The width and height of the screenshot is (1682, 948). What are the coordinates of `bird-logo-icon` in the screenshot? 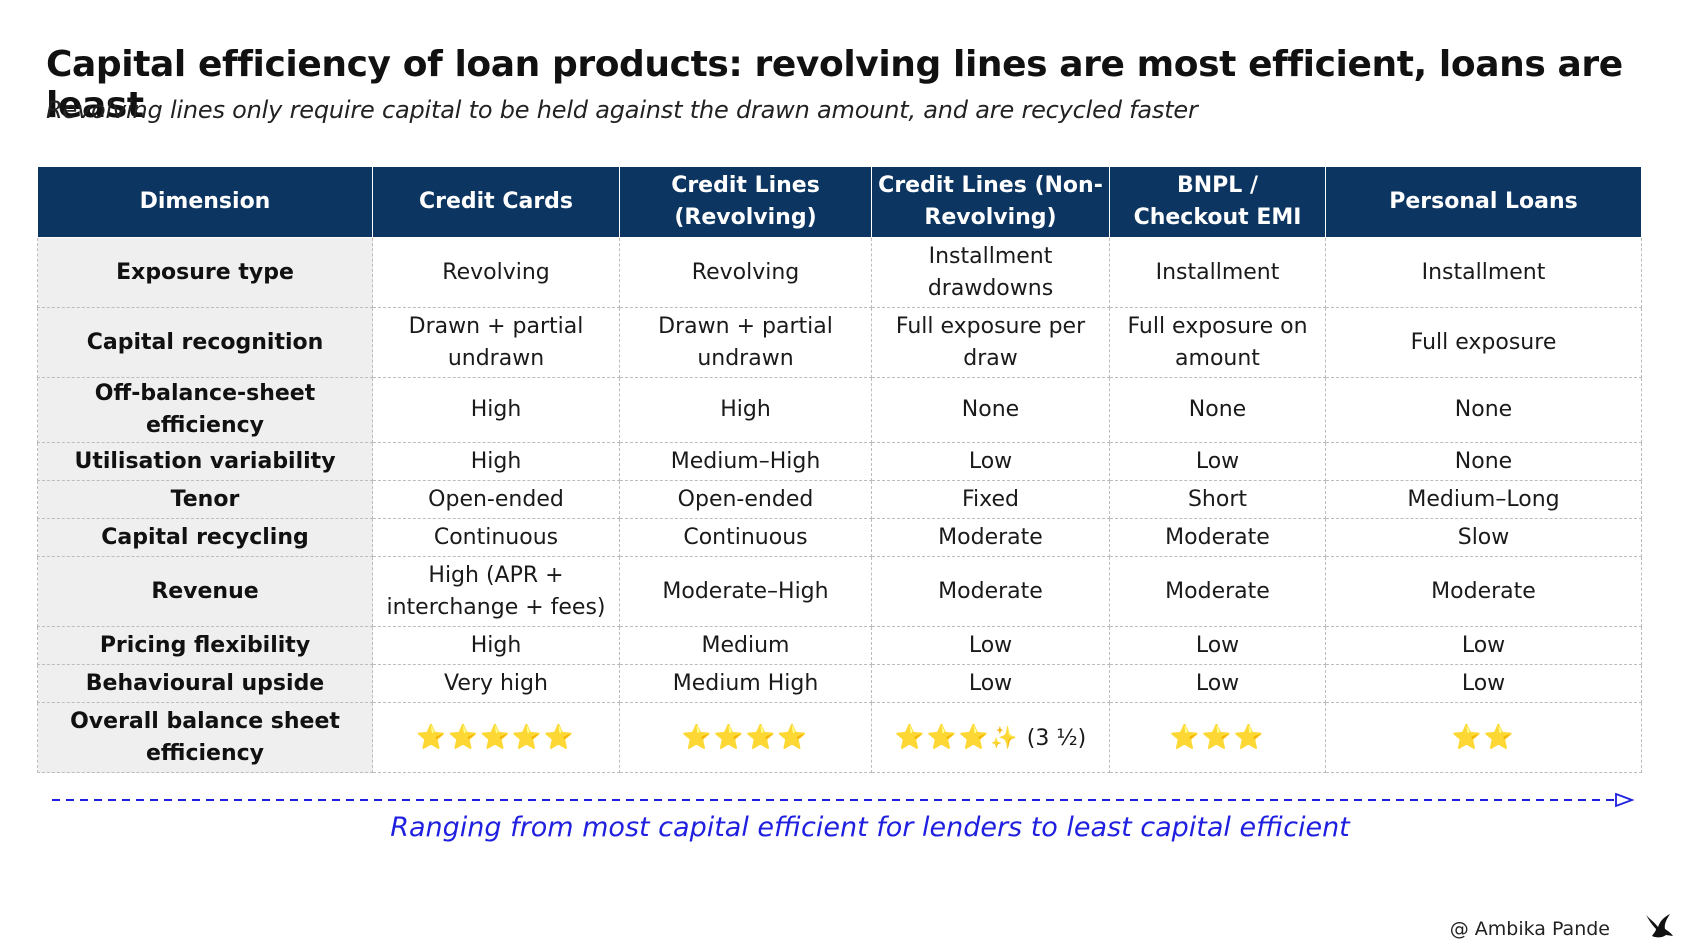 It's located at (1659, 926).